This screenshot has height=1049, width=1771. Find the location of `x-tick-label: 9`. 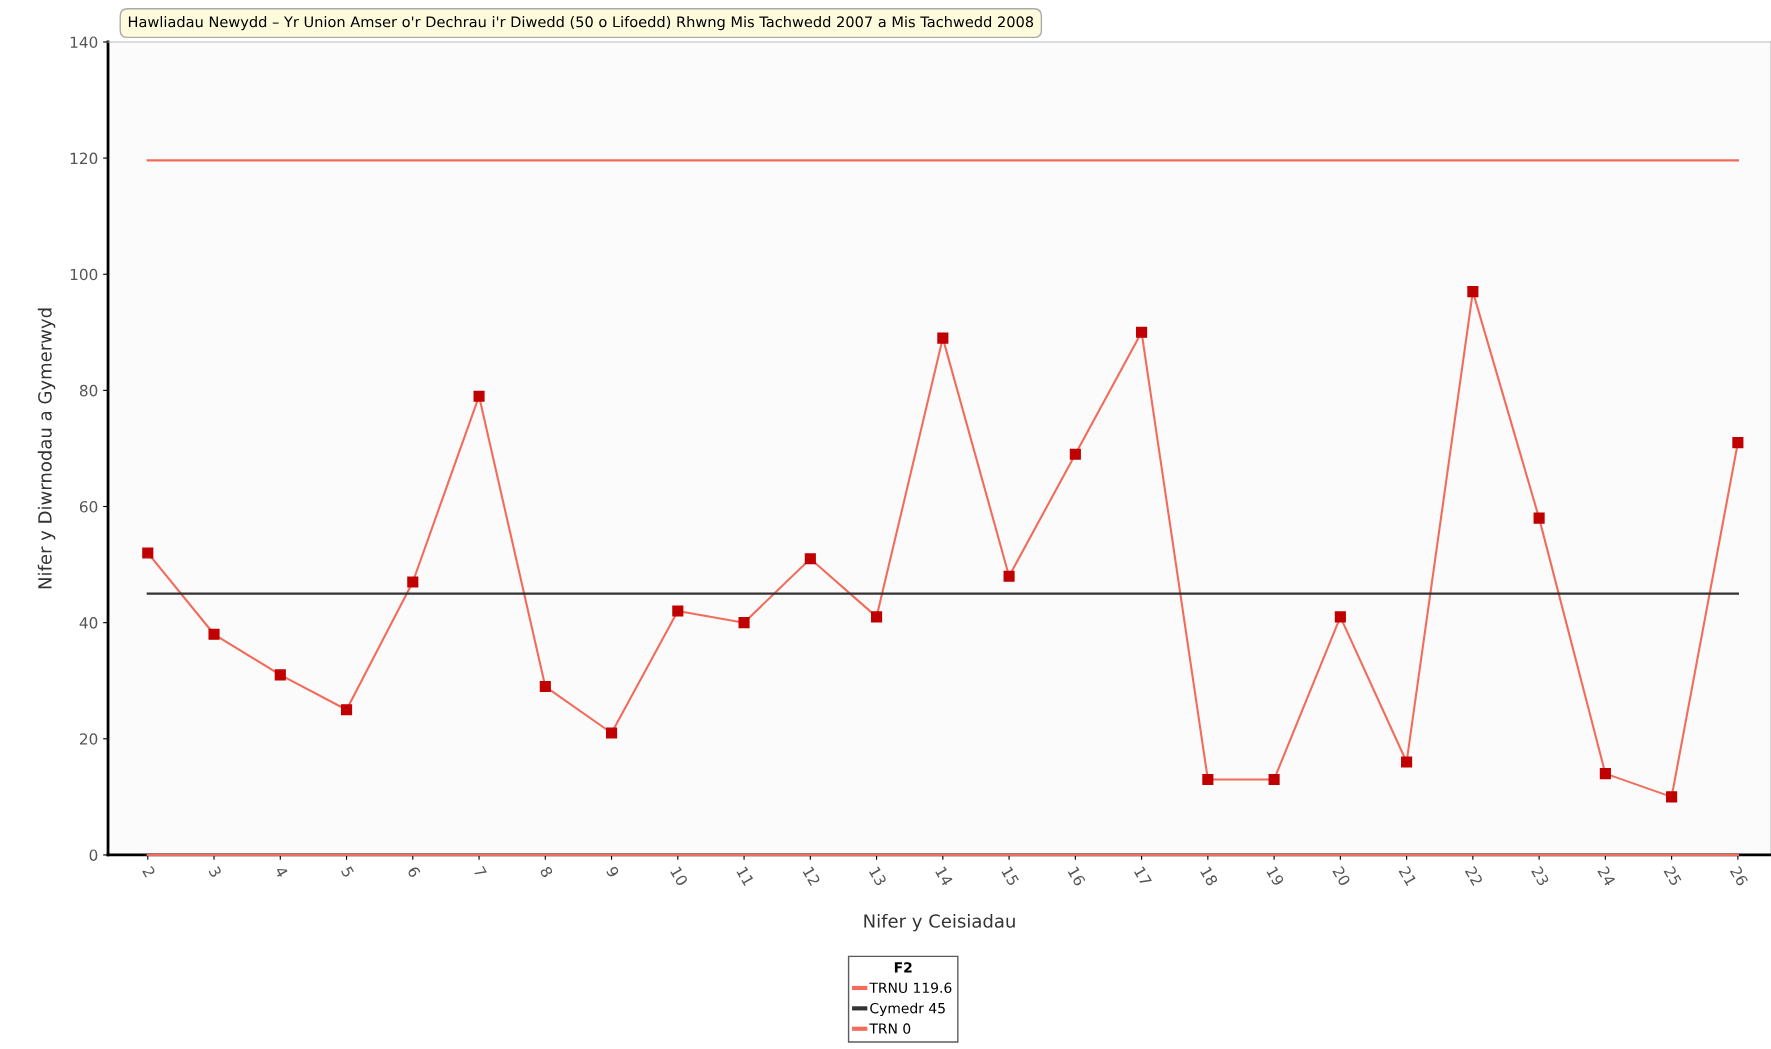

x-tick-label: 9 is located at coordinates (612, 872).